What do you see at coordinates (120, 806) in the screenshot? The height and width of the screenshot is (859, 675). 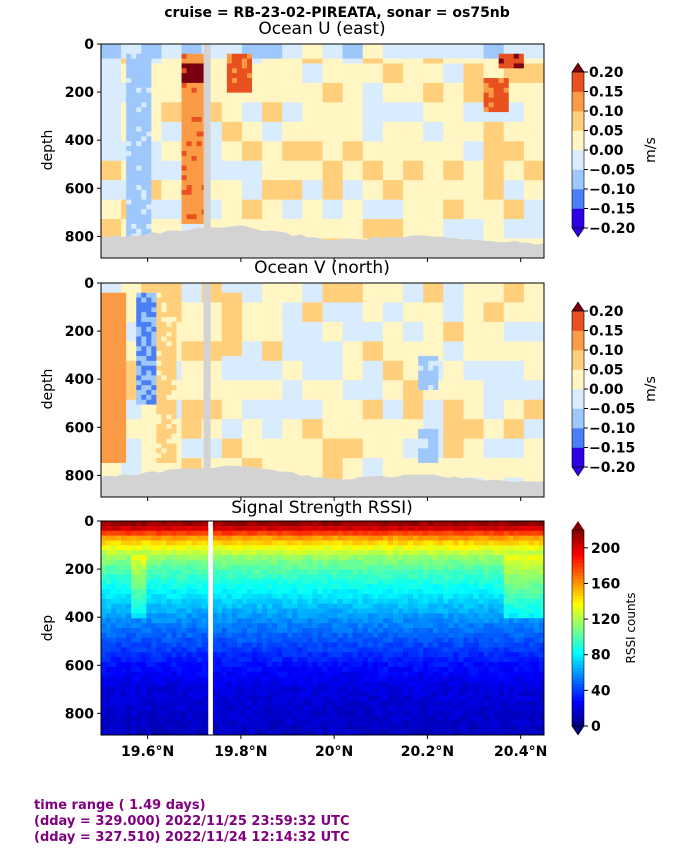 I see `footer-time-range: time range ( 1.49 days)` at bounding box center [120, 806].